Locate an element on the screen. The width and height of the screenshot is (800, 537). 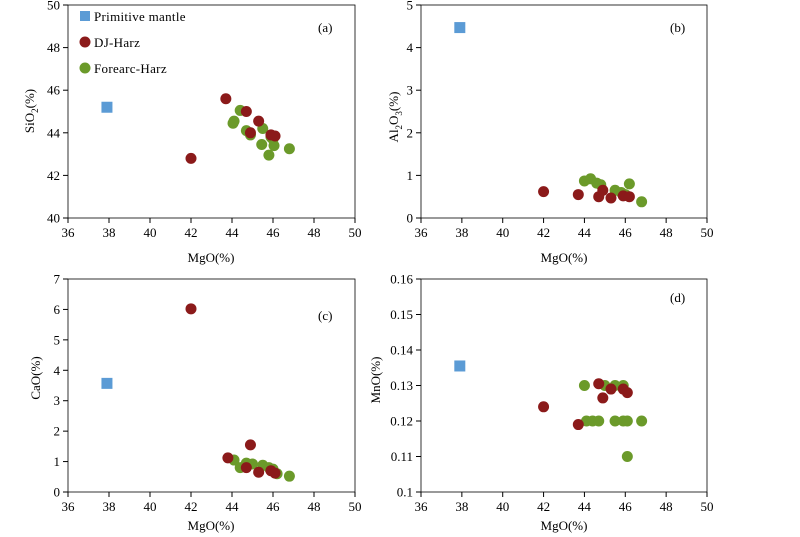
panel-a-ytick-label: 50 is located at coordinates (53, 6).